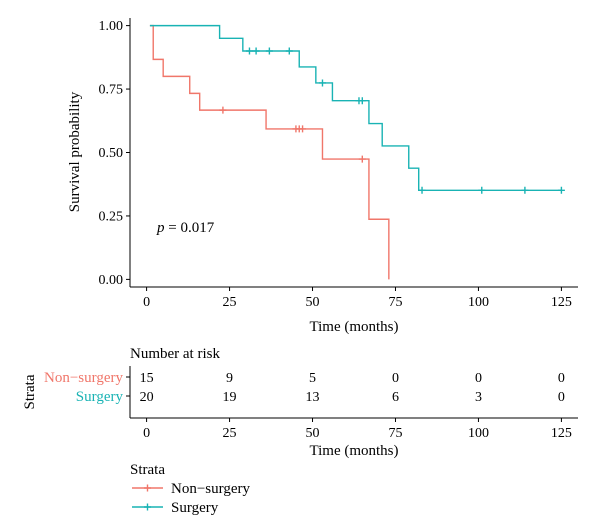  Describe the element at coordinates (30, 391) in the screenshot. I see `risk-table-strata-label: Strata` at that location.